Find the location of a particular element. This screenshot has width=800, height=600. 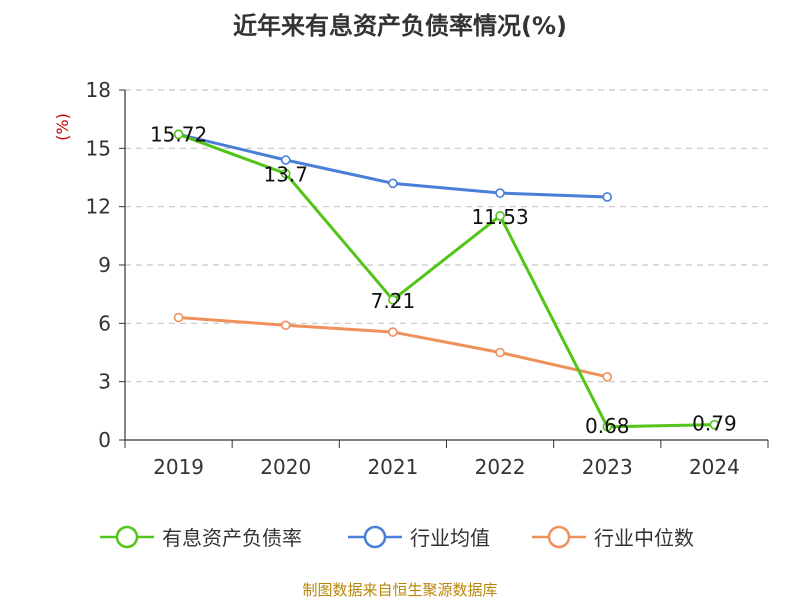

data-label: 15.72 is located at coordinates (178, 134).